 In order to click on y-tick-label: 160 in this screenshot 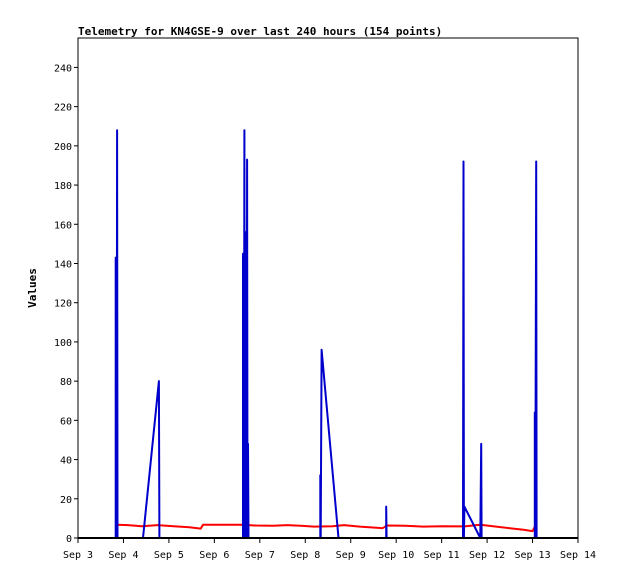, I will do `click(63, 225)`.